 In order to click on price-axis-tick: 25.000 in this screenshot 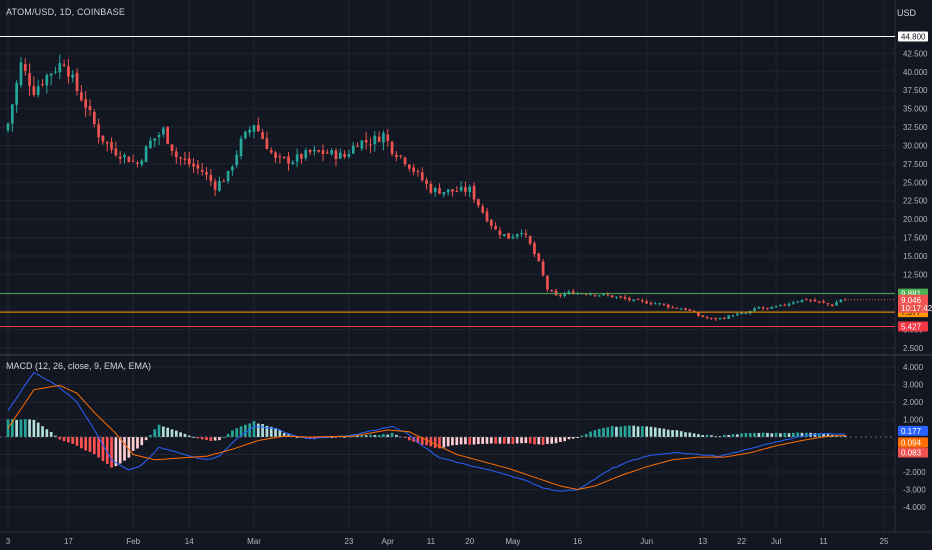, I will do `click(915, 182)`.